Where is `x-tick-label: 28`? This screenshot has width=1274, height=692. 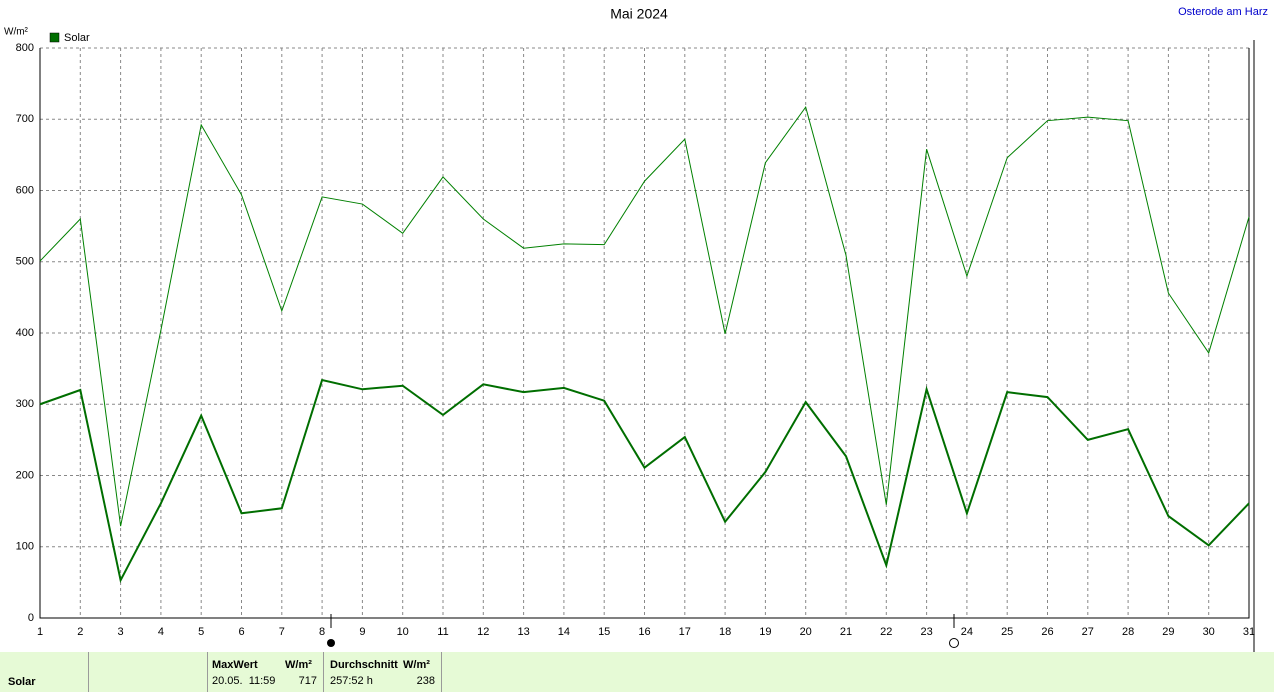
x-tick-label: 28 is located at coordinates (1128, 632).